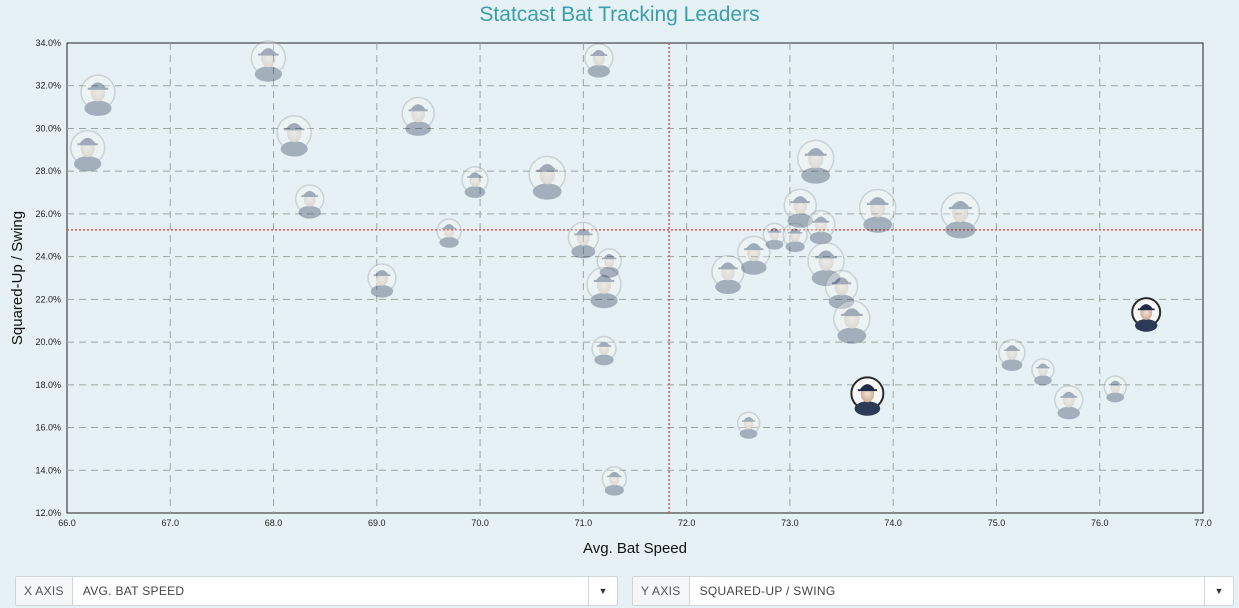 The height and width of the screenshot is (608, 1239). What do you see at coordinates (997, 523) in the screenshot?
I see `x-tick-label: 75.0` at bounding box center [997, 523].